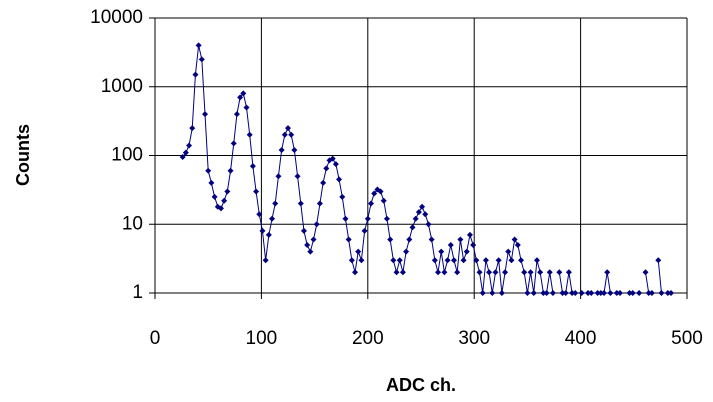 The height and width of the screenshot is (402, 713). What do you see at coordinates (155, 338) in the screenshot?
I see `x-tick-label: 0` at bounding box center [155, 338].